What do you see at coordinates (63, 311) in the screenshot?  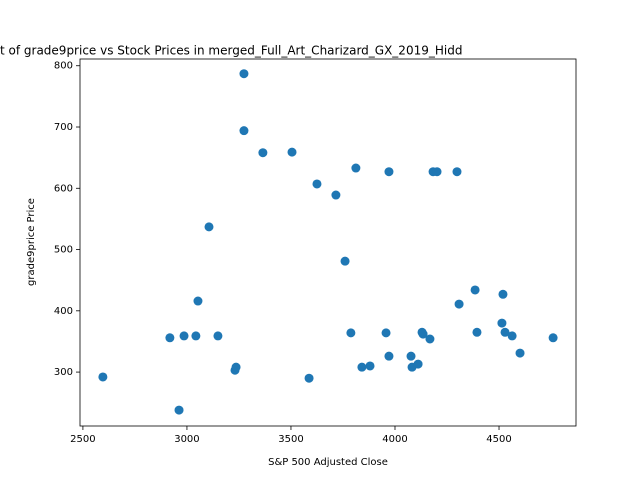 I see `y-tick-label: 400` at bounding box center [63, 311].